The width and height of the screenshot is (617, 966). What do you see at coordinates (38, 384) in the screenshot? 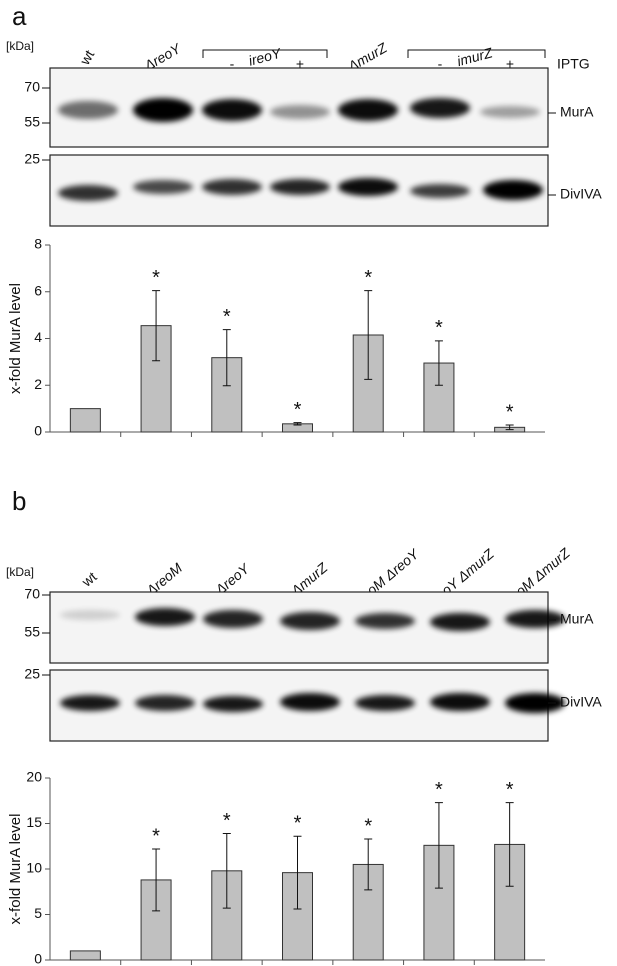
I see `y-tick-label: 2` at bounding box center [38, 384].